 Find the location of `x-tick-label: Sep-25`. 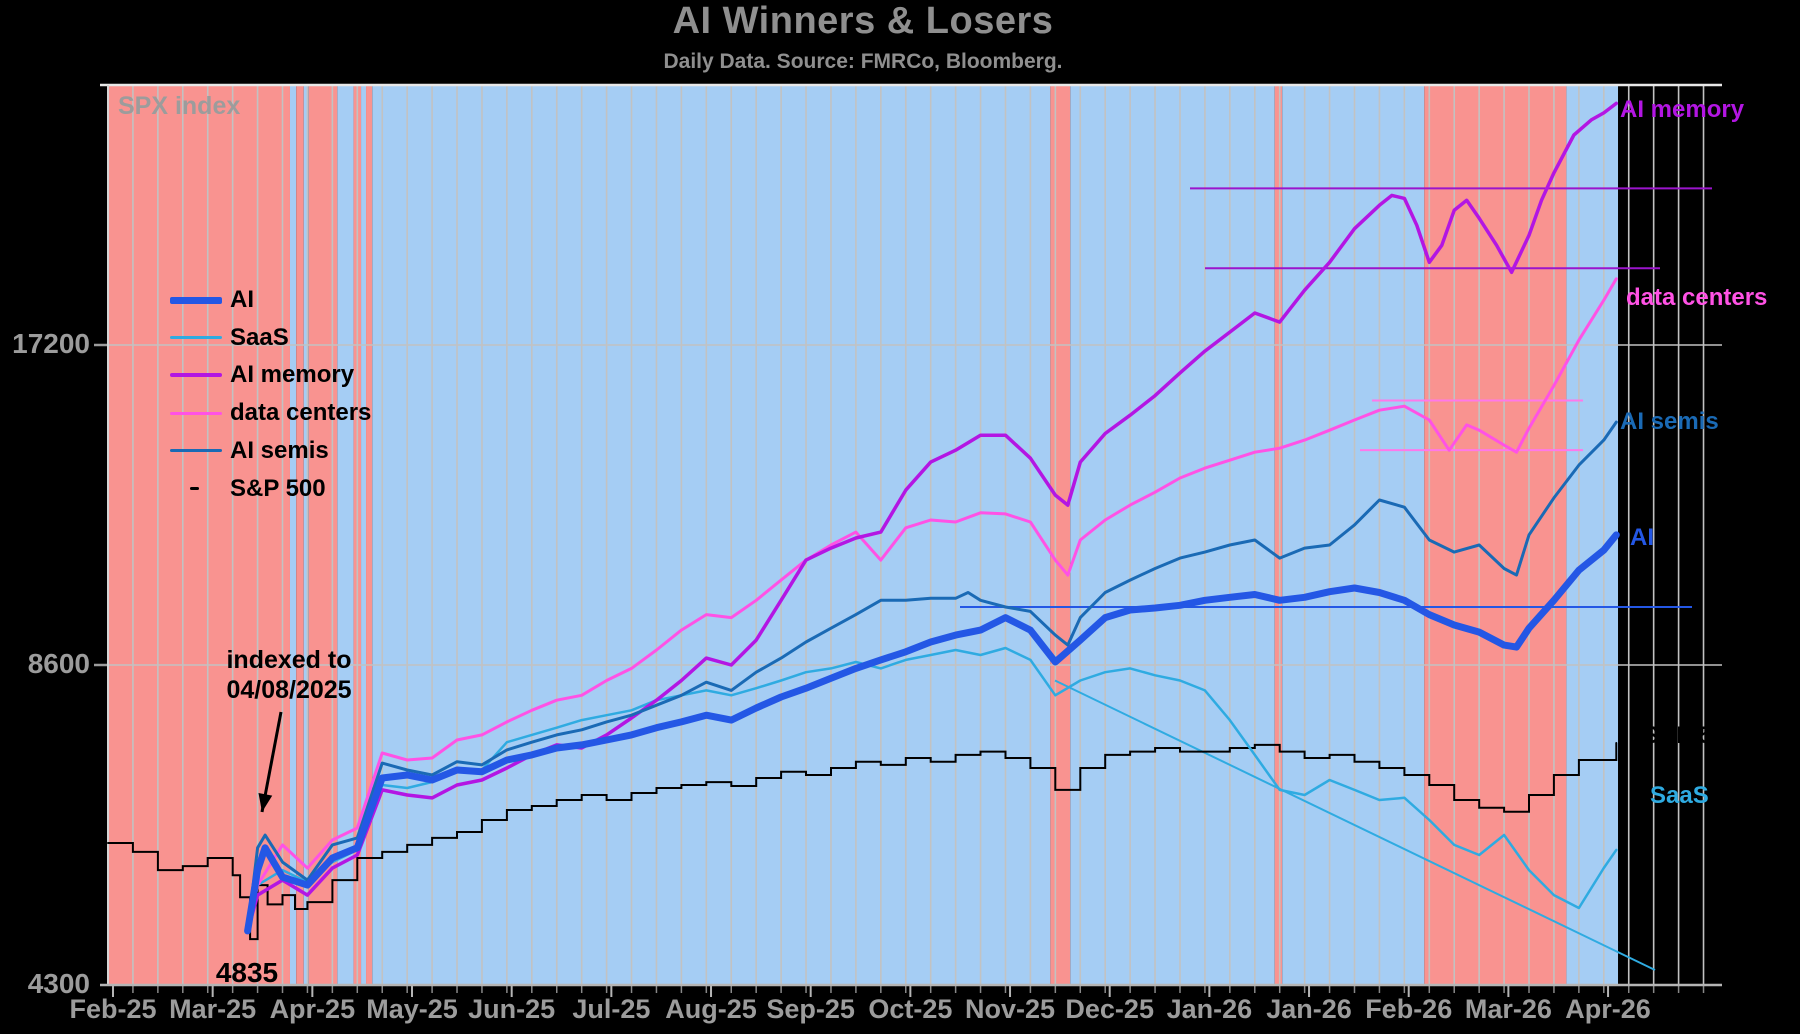

x-tick-label: Sep-25 is located at coordinates (810, 1009).